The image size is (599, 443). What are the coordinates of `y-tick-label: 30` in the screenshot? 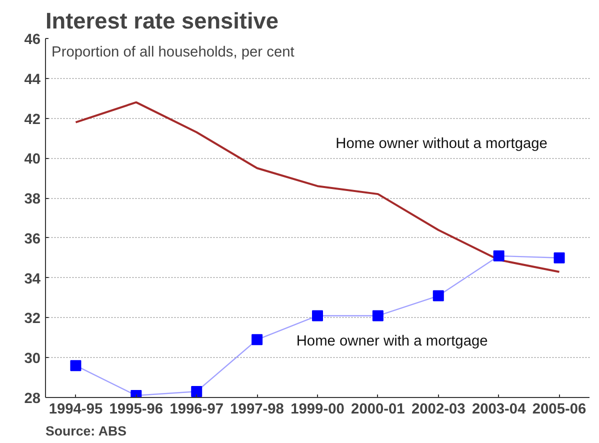 It's located at (32, 359).